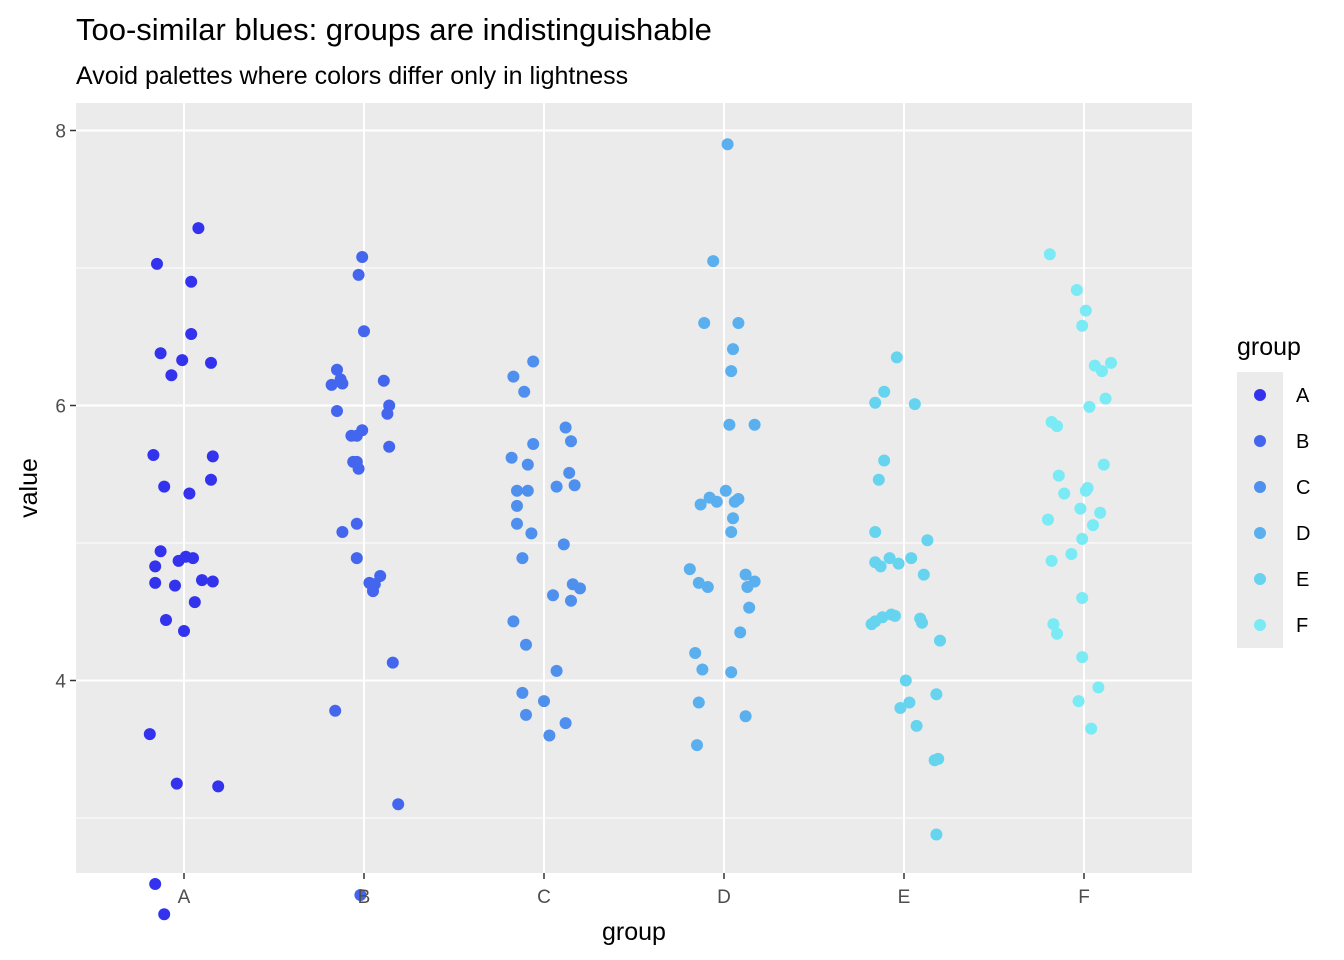  Describe the element at coordinates (1260, 510) in the screenshot. I see `legend-keys-background` at that location.